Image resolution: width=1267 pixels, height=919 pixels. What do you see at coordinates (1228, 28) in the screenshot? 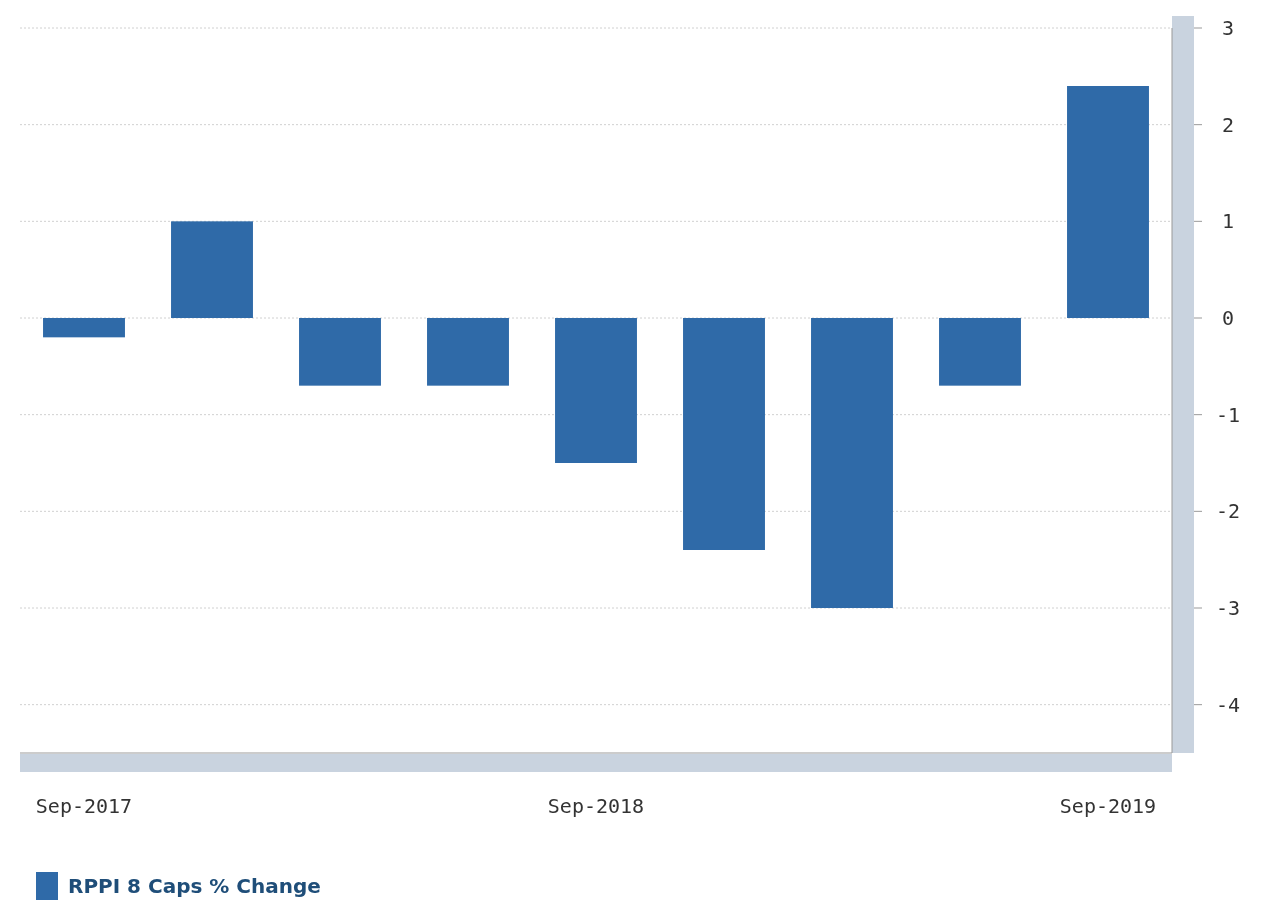
I see `y-tick-label: 3` at bounding box center [1228, 28].